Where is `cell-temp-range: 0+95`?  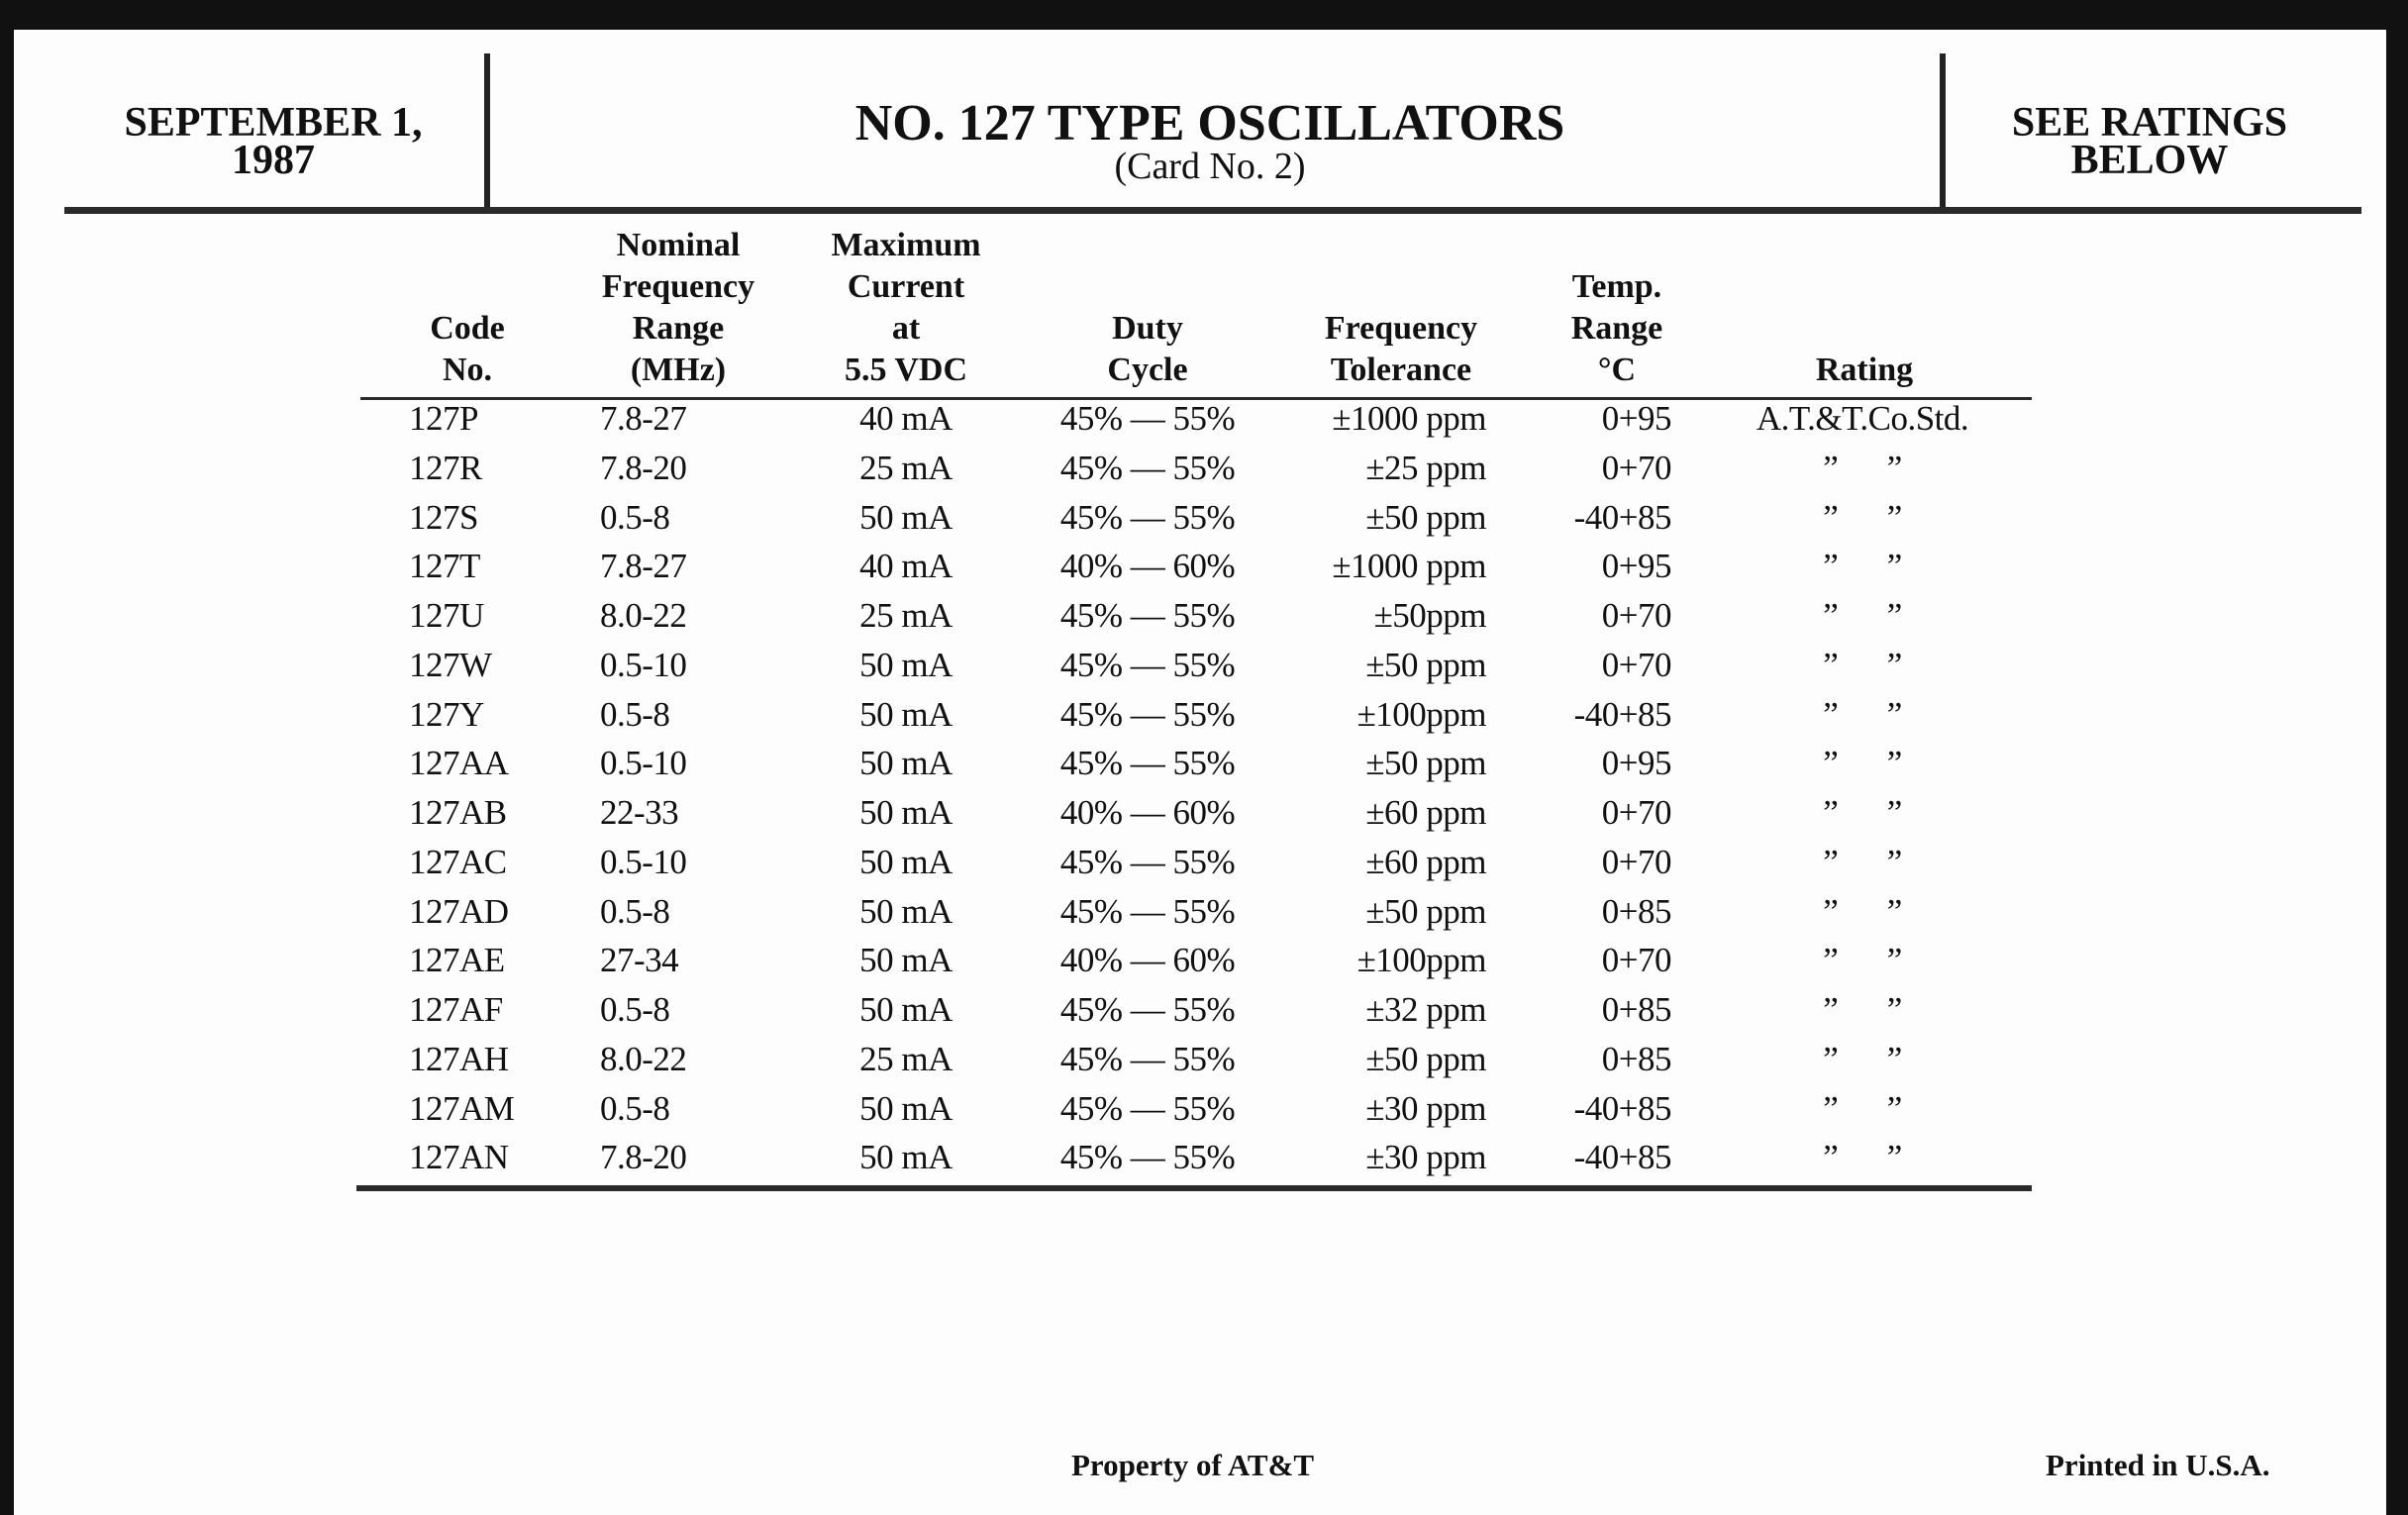
cell-temp-range: 0+95 is located at coordinates (1636, 763).